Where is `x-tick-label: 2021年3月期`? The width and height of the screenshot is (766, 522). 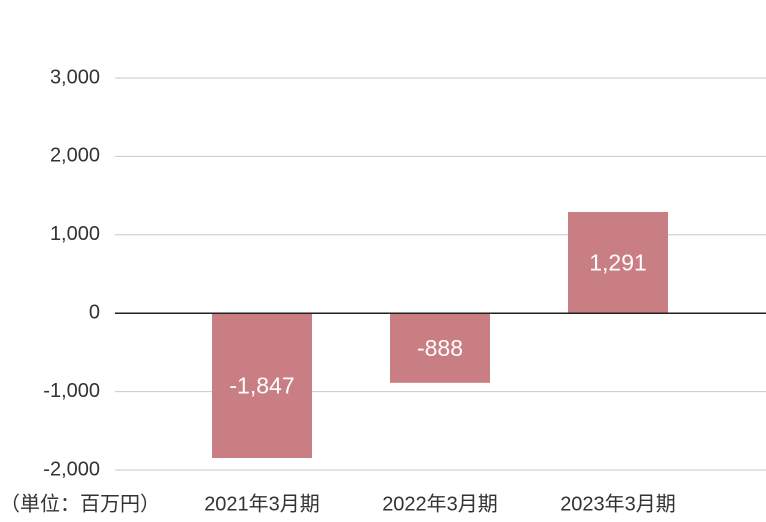 x-tick-label: 2021年3月期 is located at coordinates (262, 503).